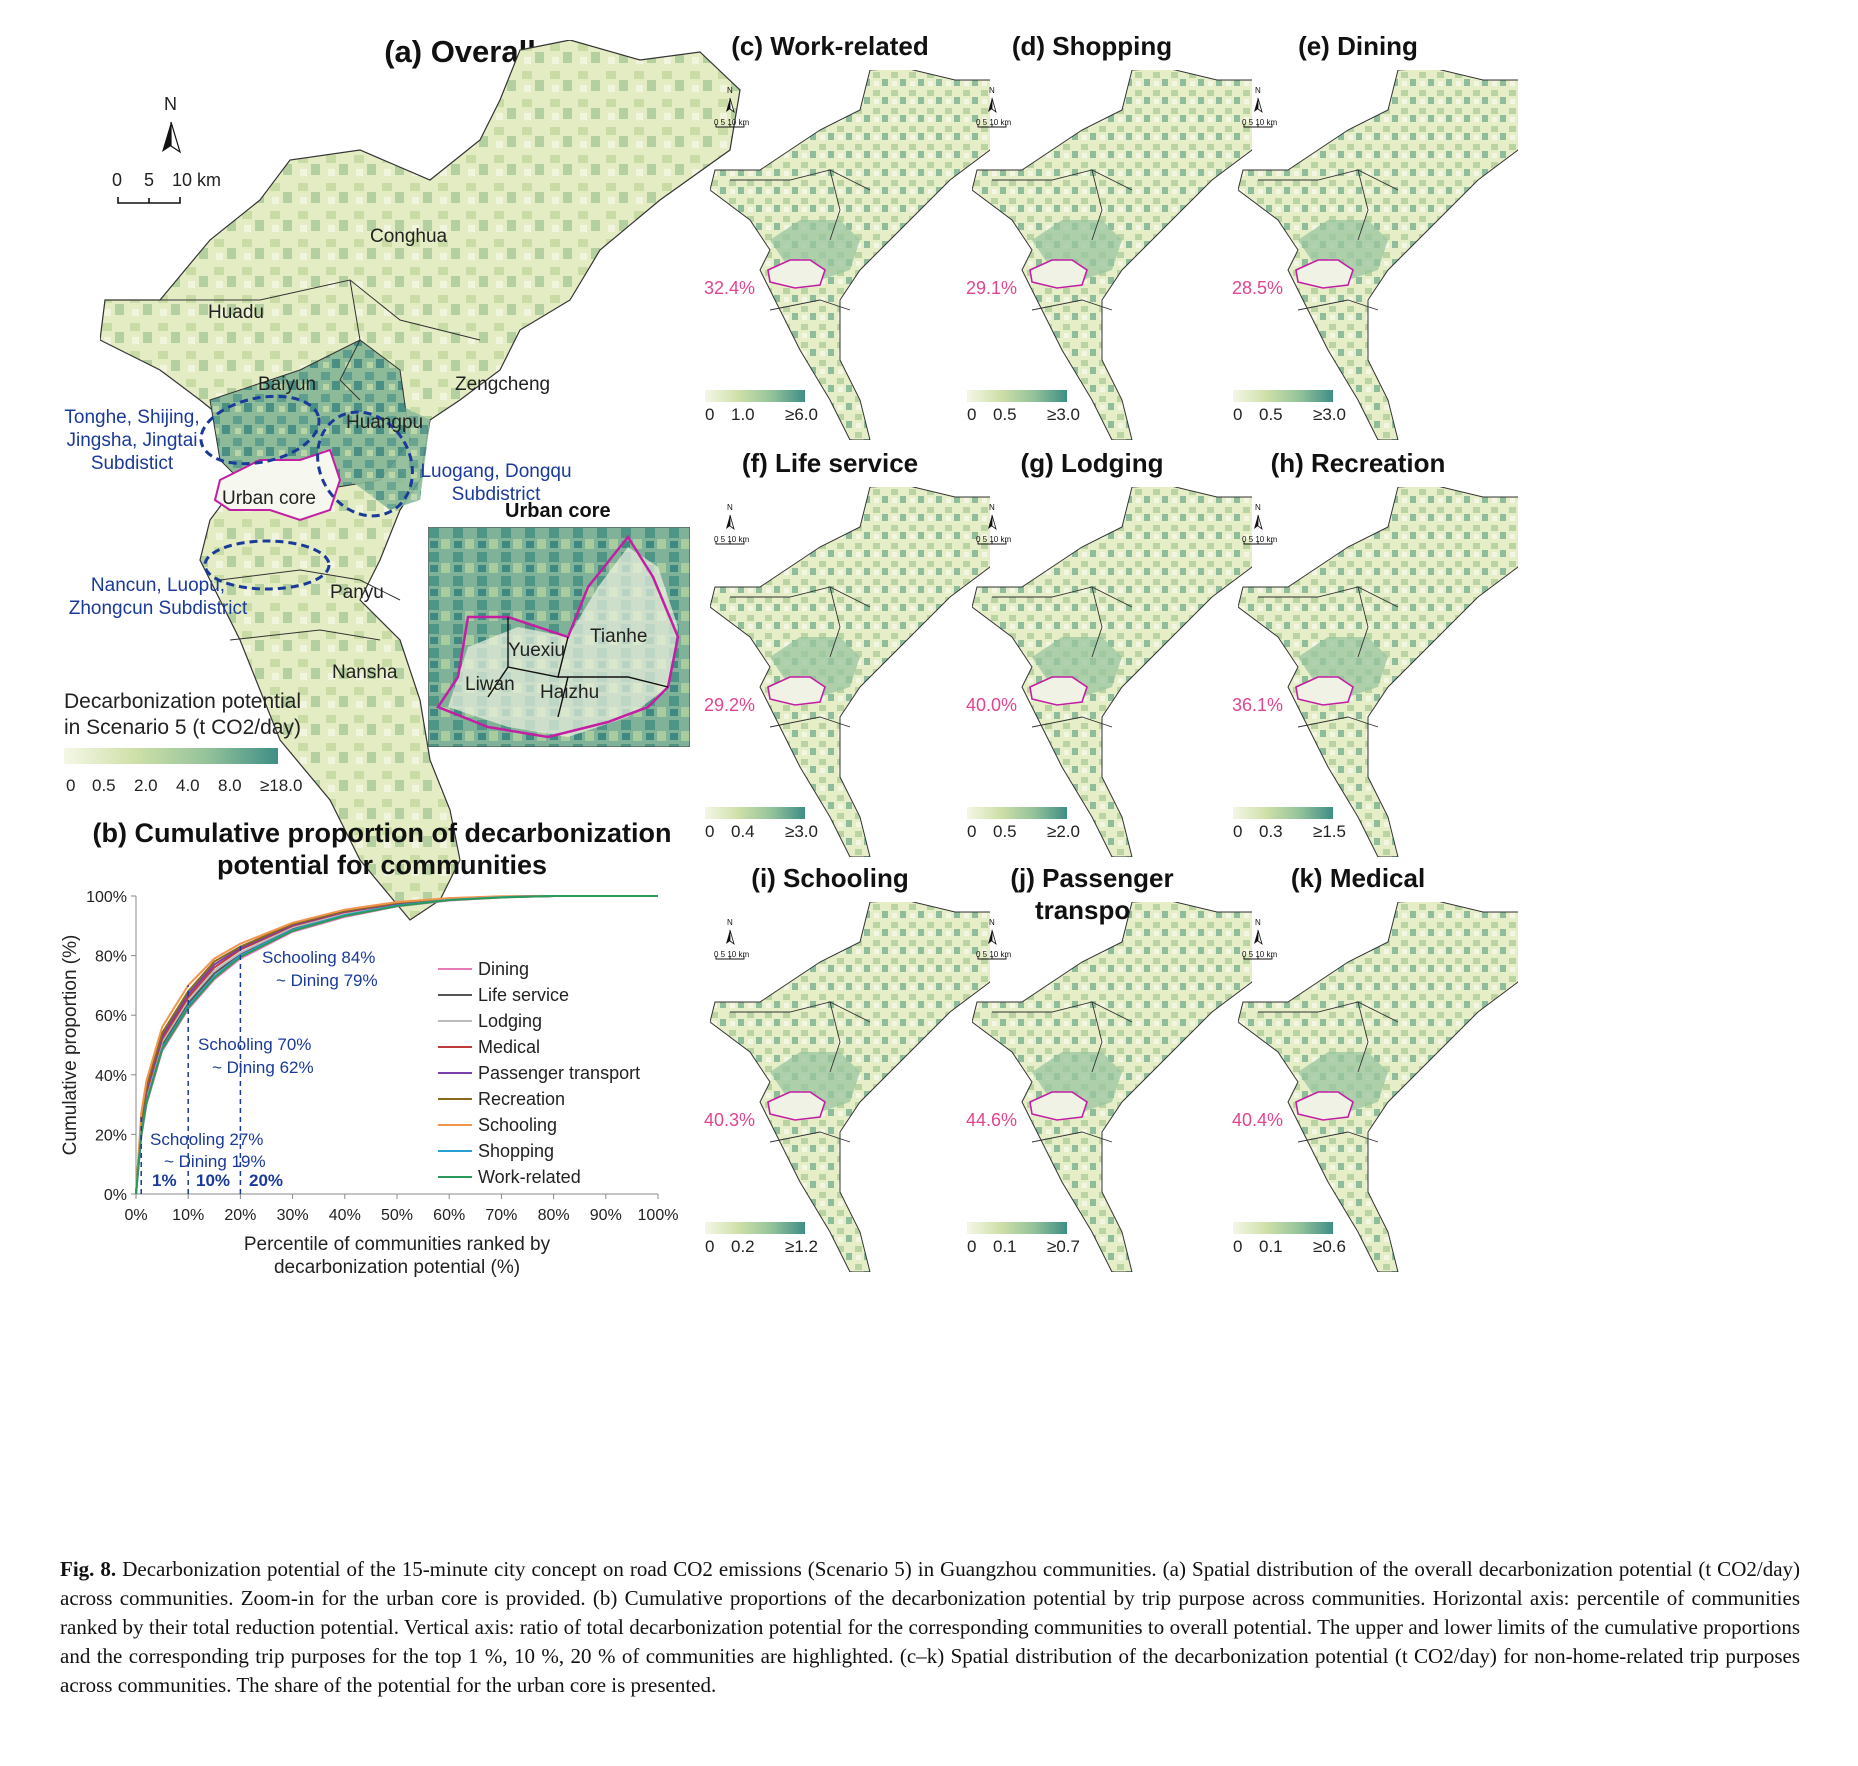 This screenshot has height=1766, width=1858. Describe the element at coordinates (397, 1267) in the screenshot. I see `x-axis-label: decarbonization potential (%)` at that location.